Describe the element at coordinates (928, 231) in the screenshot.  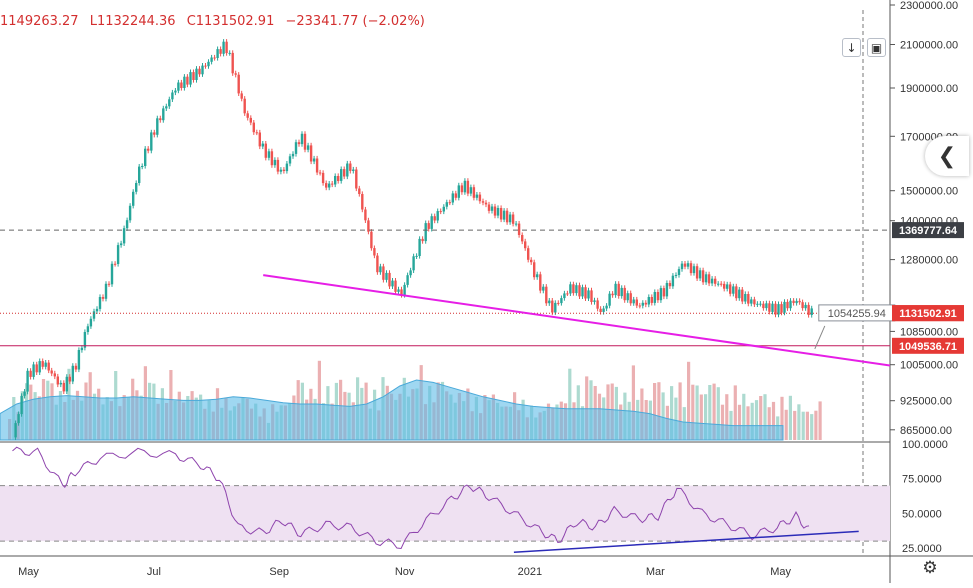
I see `price-label: 1369777.64` at that location.